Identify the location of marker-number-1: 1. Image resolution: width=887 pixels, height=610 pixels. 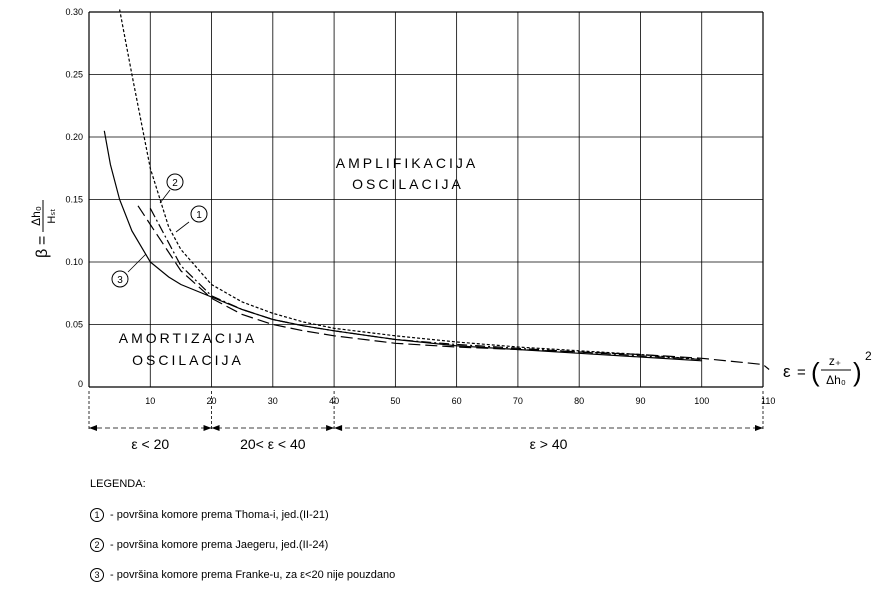
(199, 215).